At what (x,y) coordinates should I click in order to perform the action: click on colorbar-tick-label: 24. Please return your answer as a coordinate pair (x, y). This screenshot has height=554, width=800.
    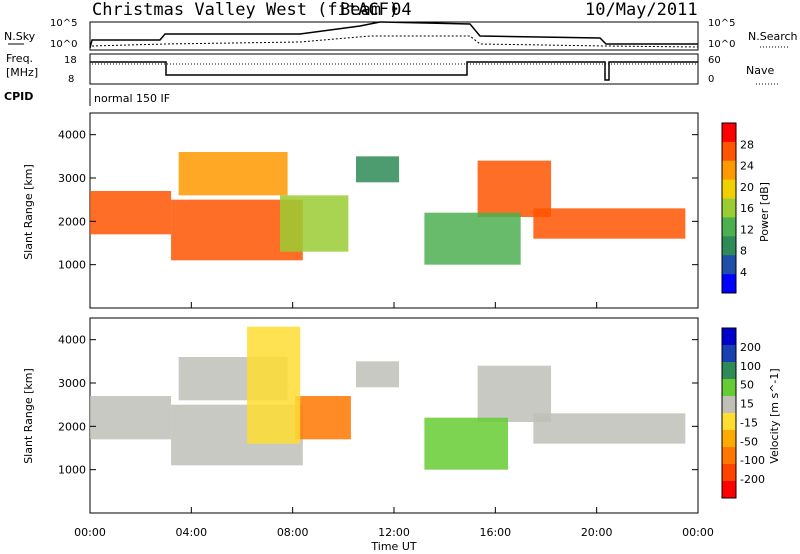
    Looking at the image, I should click on (747, 166).